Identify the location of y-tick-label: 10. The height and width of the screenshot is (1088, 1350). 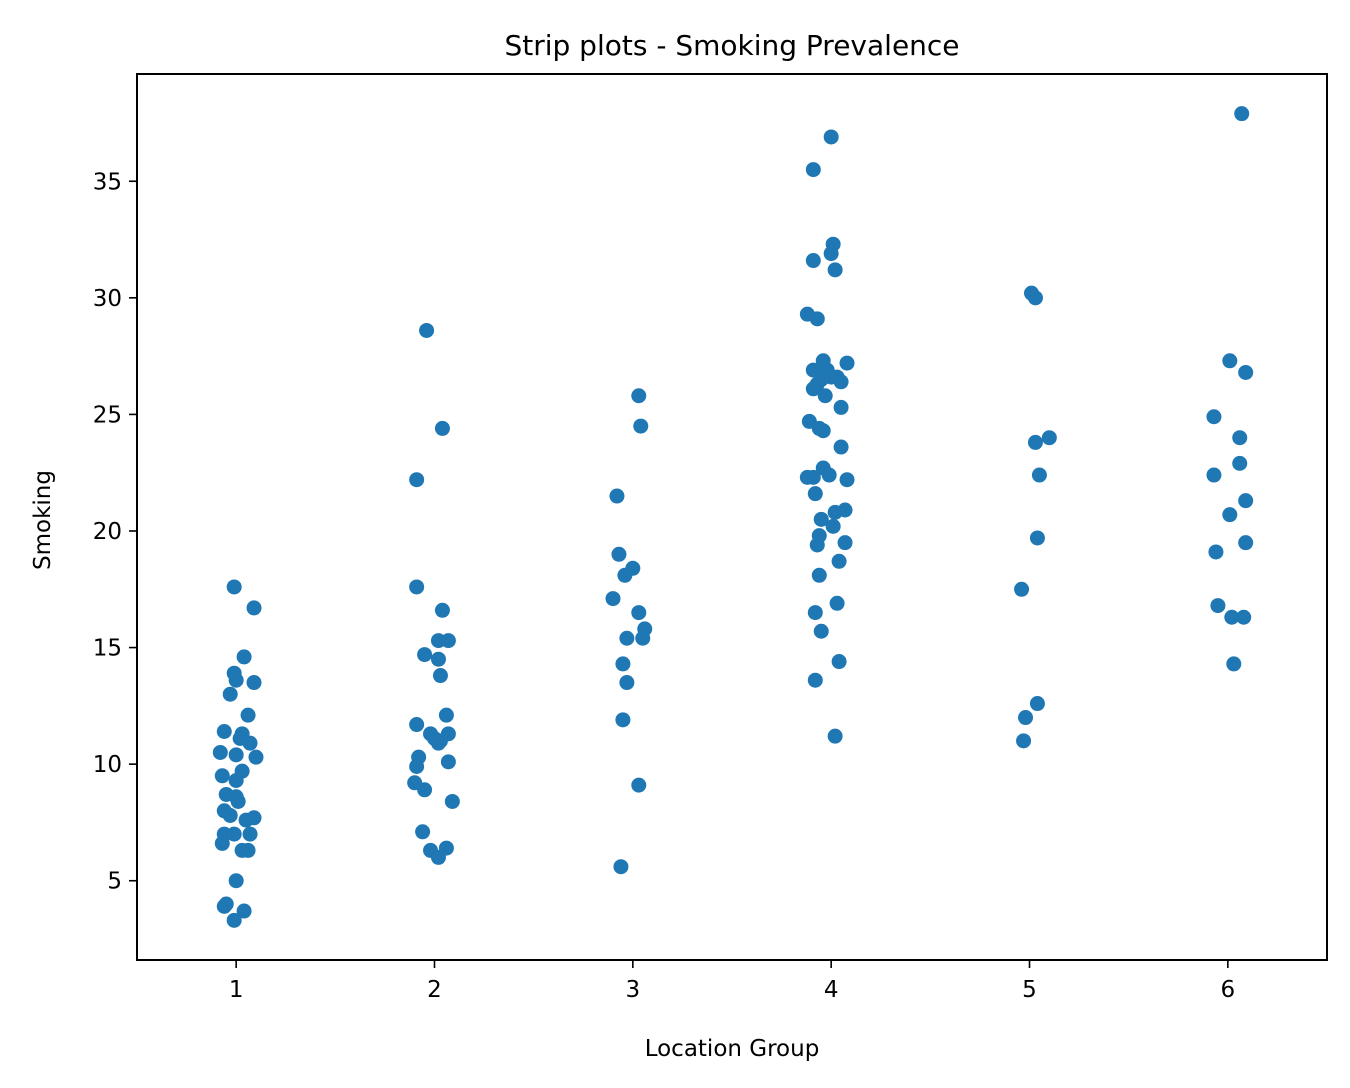
(107, 765).